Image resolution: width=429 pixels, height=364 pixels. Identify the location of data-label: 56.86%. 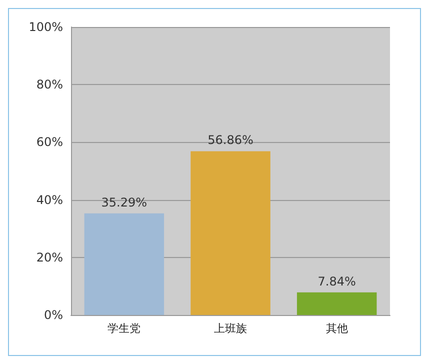
(231, 140).